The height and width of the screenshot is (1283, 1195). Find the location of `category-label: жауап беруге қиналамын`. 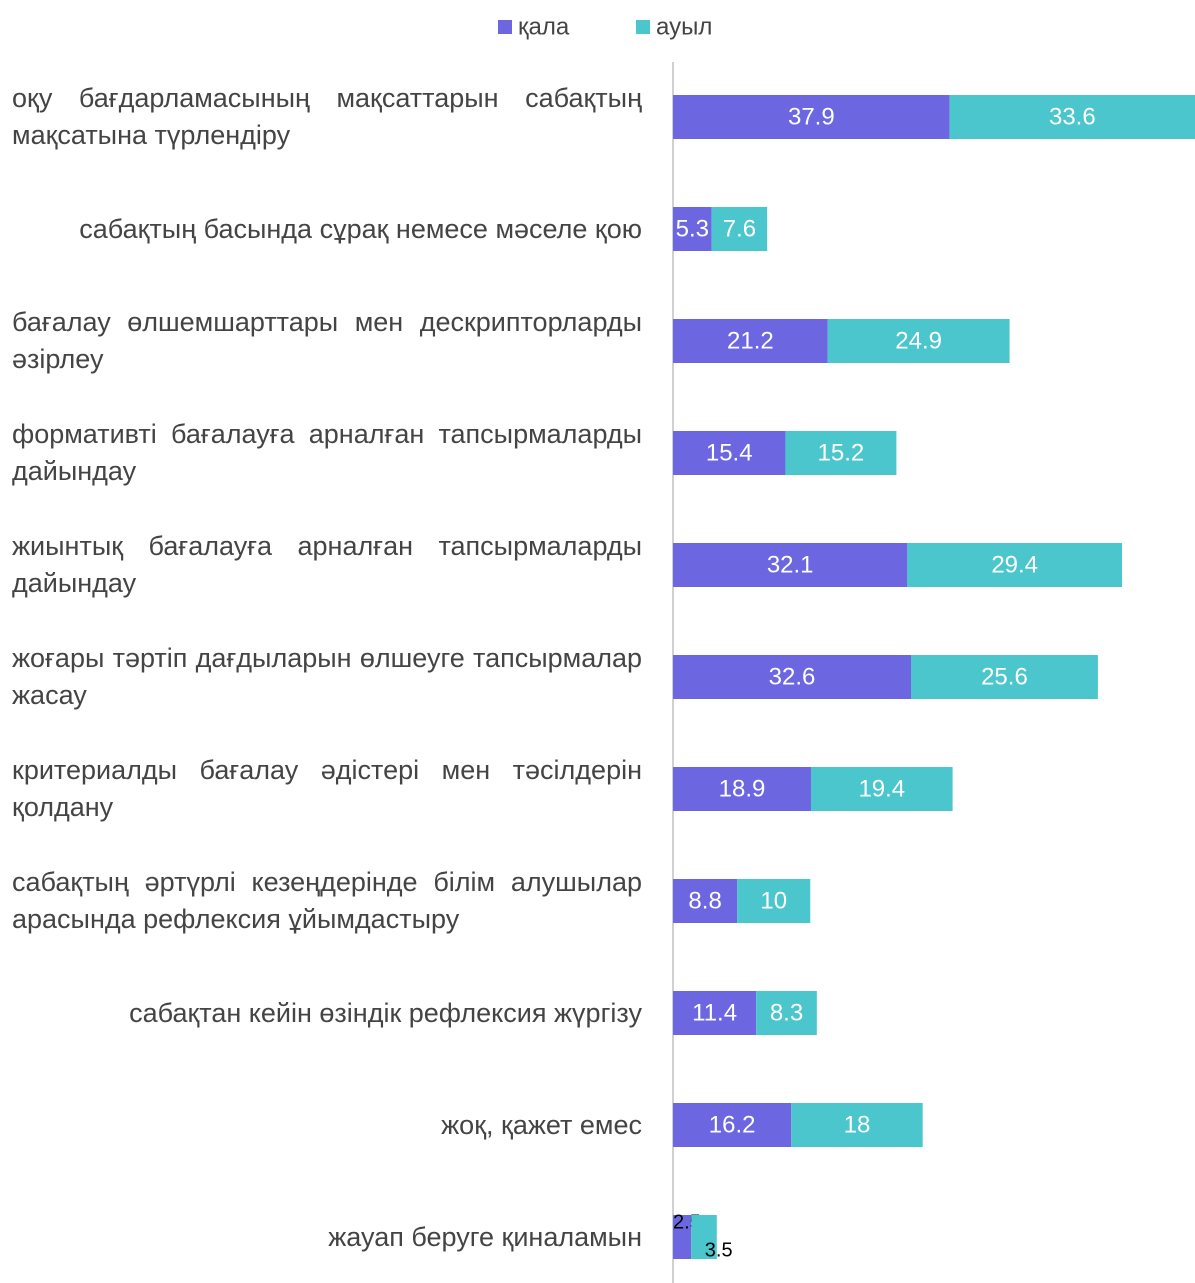

category-label: жауап беруге қиналамын is located at coordinates (485, 1236).